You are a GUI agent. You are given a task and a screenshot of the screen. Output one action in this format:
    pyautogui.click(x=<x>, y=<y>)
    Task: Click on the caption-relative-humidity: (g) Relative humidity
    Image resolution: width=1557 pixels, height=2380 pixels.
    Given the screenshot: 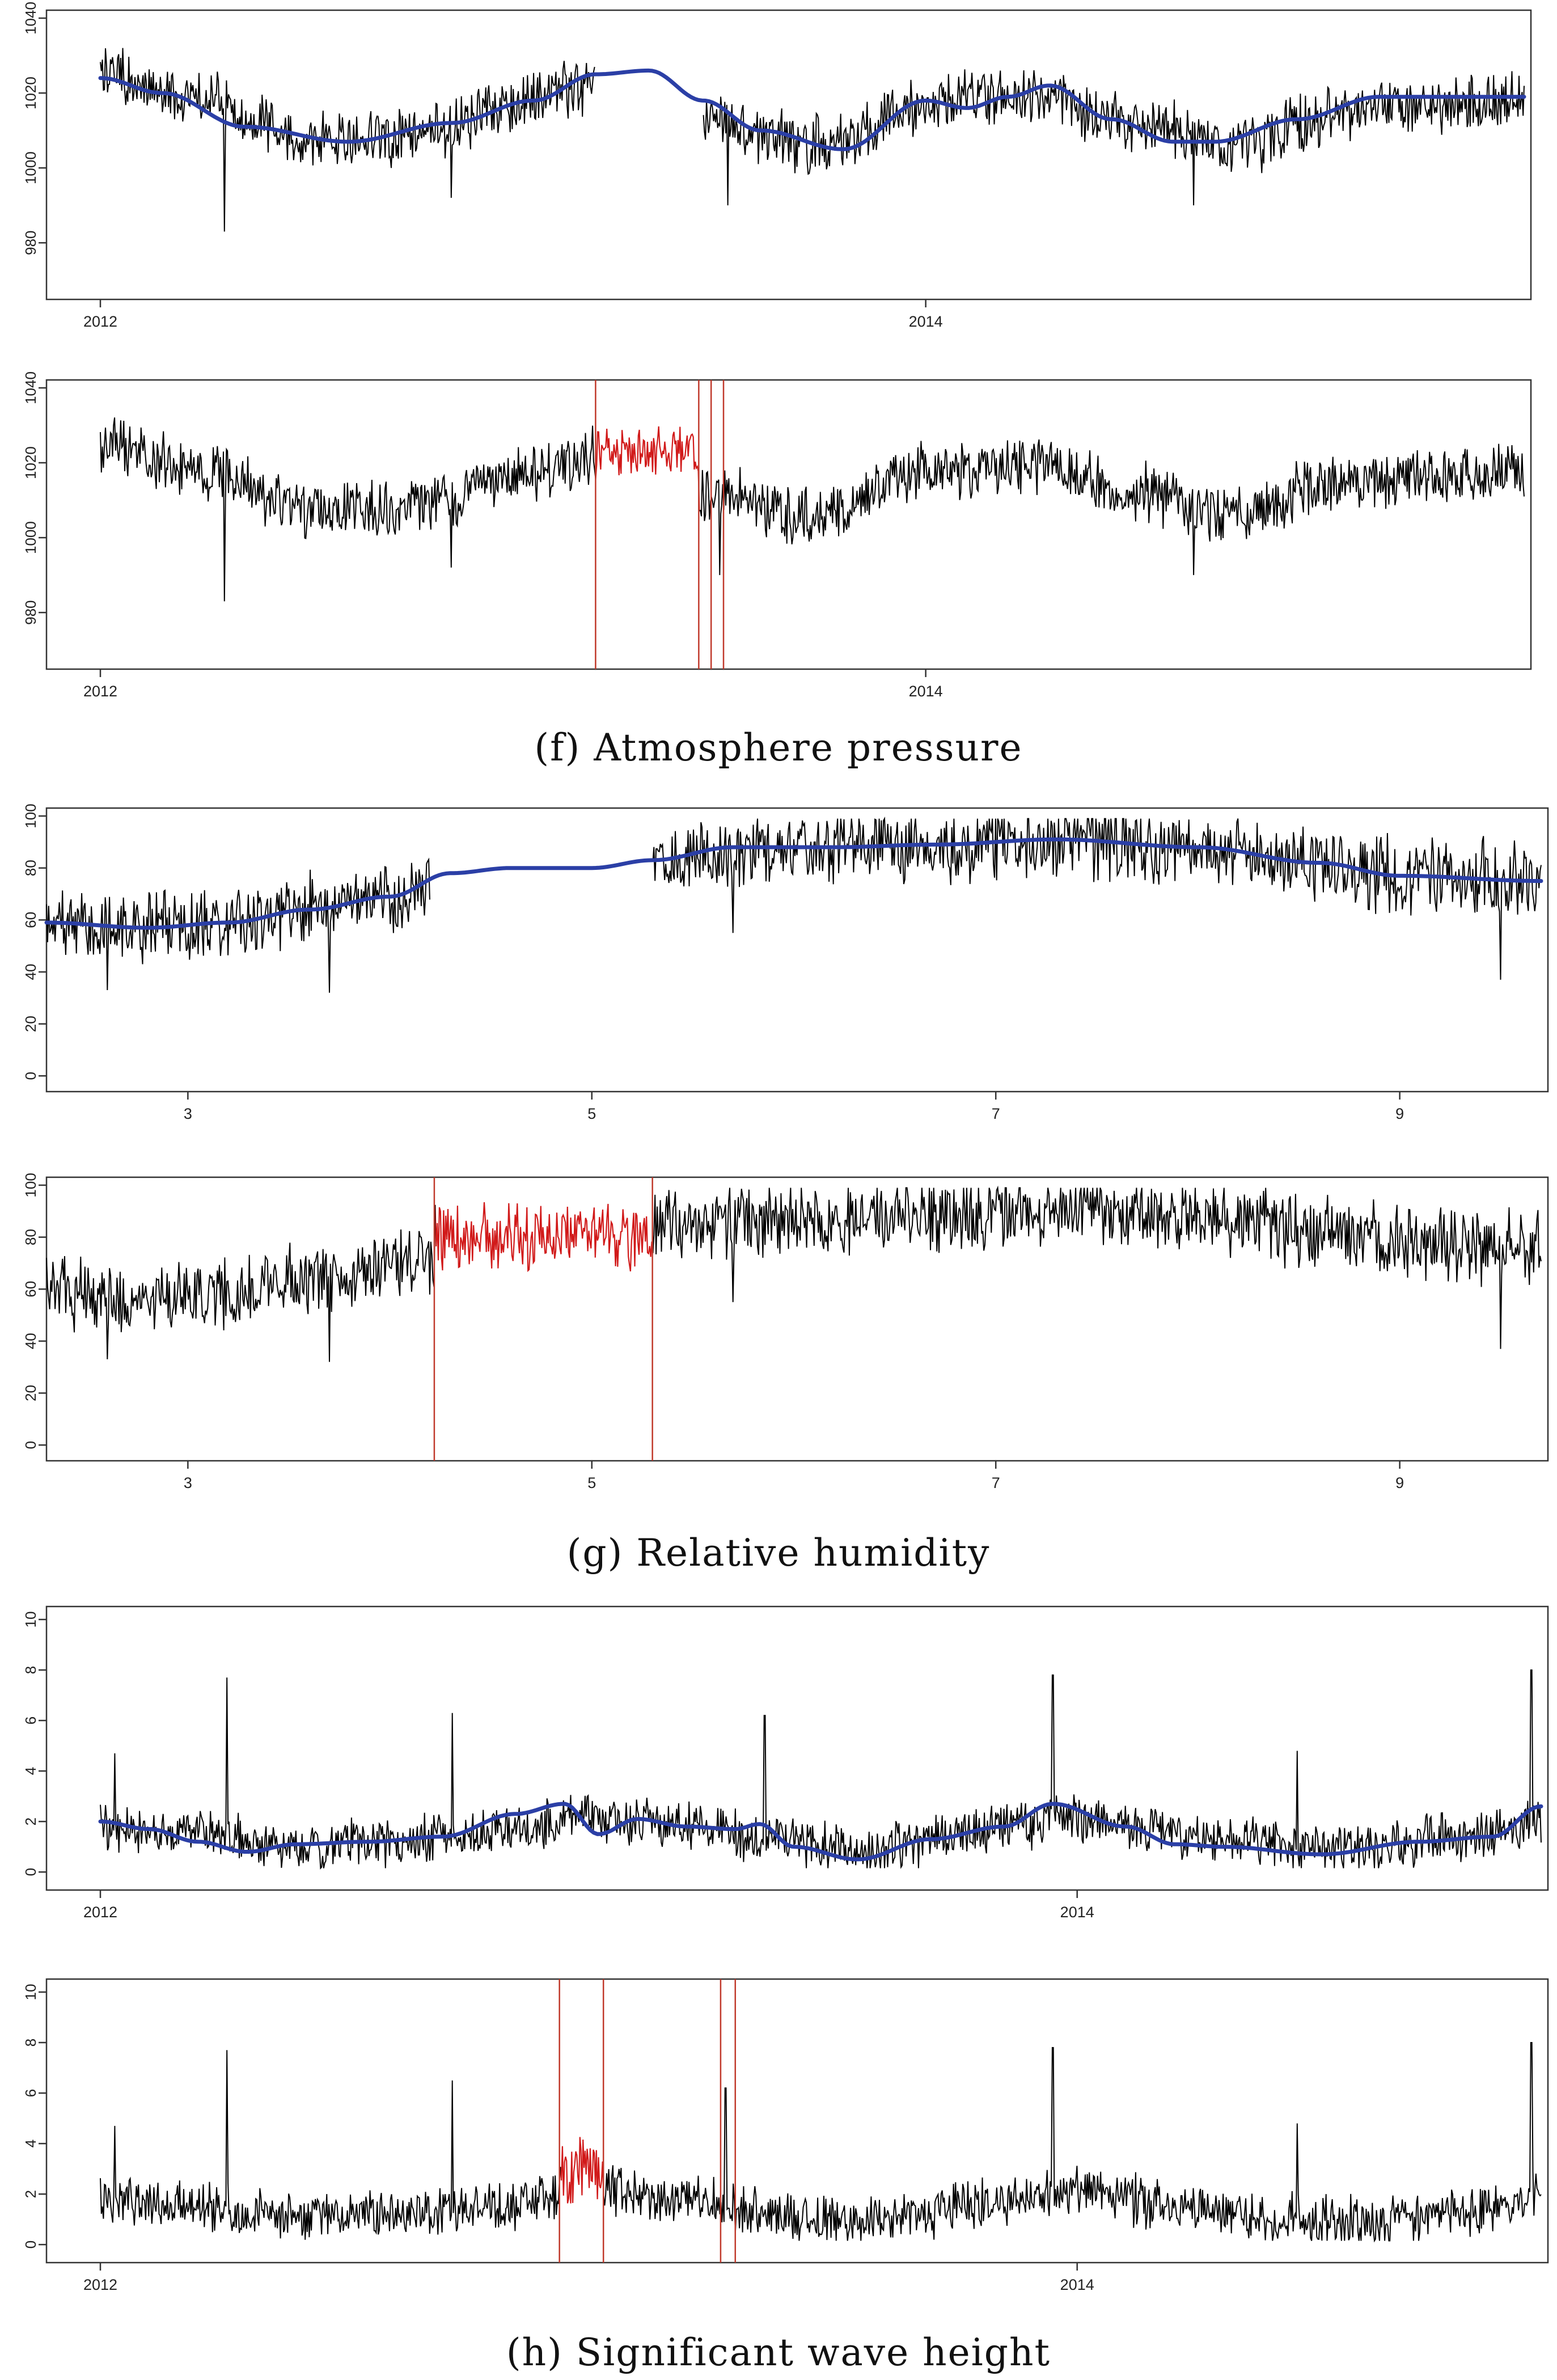 What is the action you would take?
    pyautogui.click(x=778, y=1553)
    